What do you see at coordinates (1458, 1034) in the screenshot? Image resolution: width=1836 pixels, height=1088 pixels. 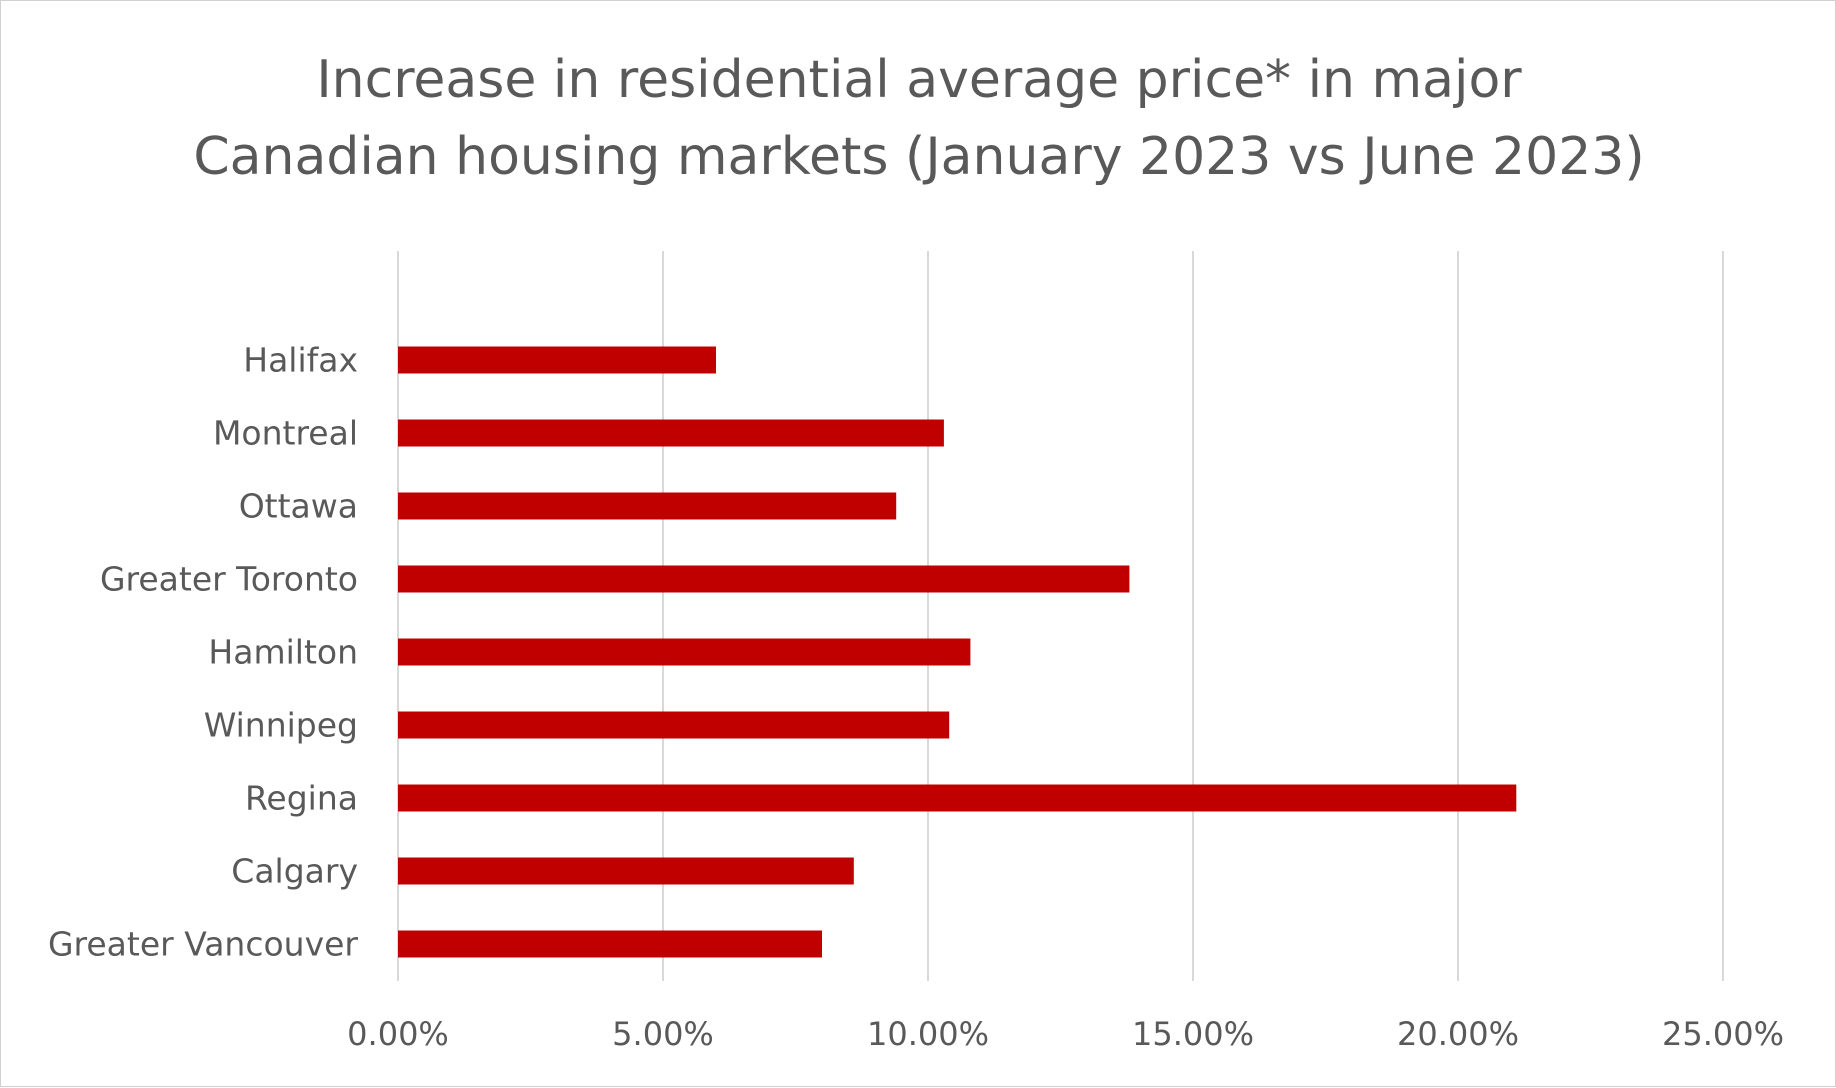 I see `x-tick-label: 20.00%` at bounding box center [1458, 1034].